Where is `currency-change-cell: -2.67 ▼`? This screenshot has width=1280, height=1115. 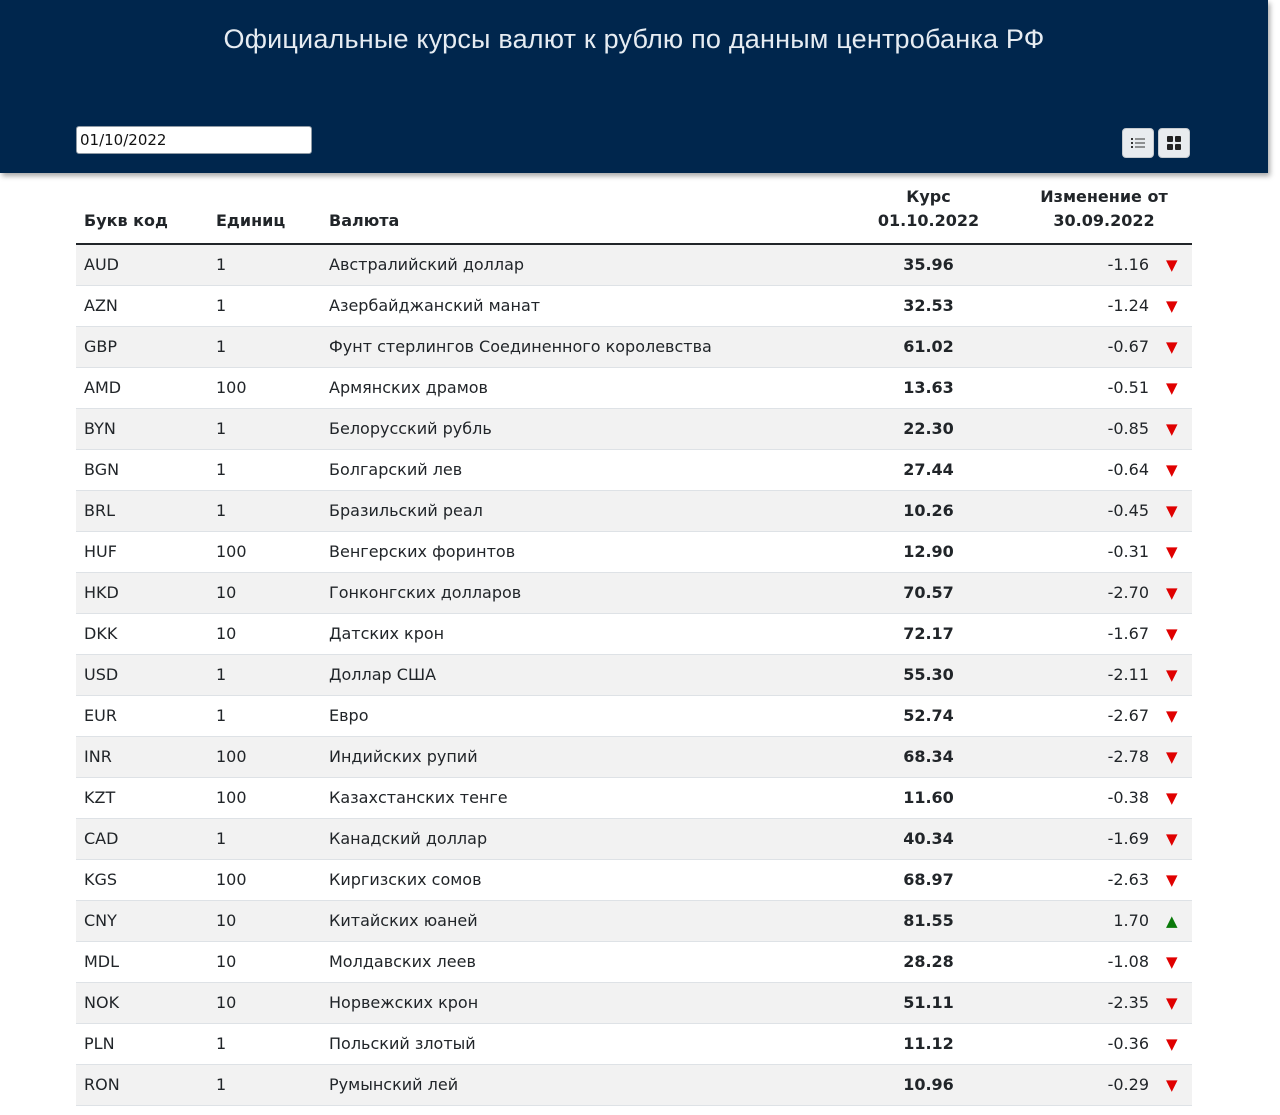 currency-change-cell: -2.67 ▼ is located at coordinates (1104, 716).